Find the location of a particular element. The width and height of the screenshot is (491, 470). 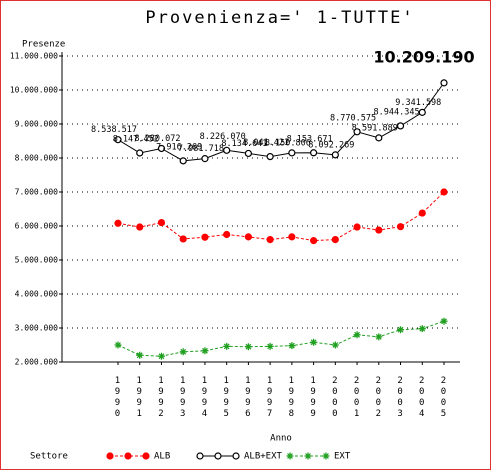

data-label: 7.916.269 is located at coordinates (179, 147).